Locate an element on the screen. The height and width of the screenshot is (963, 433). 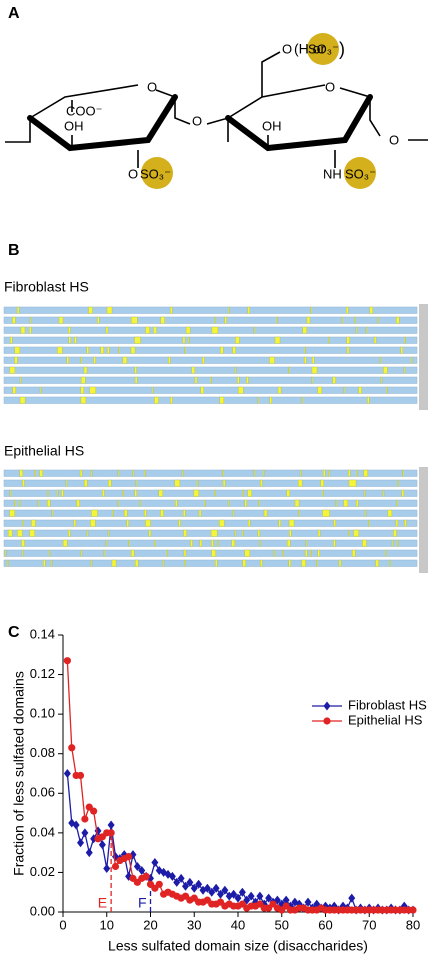
legend-label: Epithelial HS is located at coordinates (385, 719).